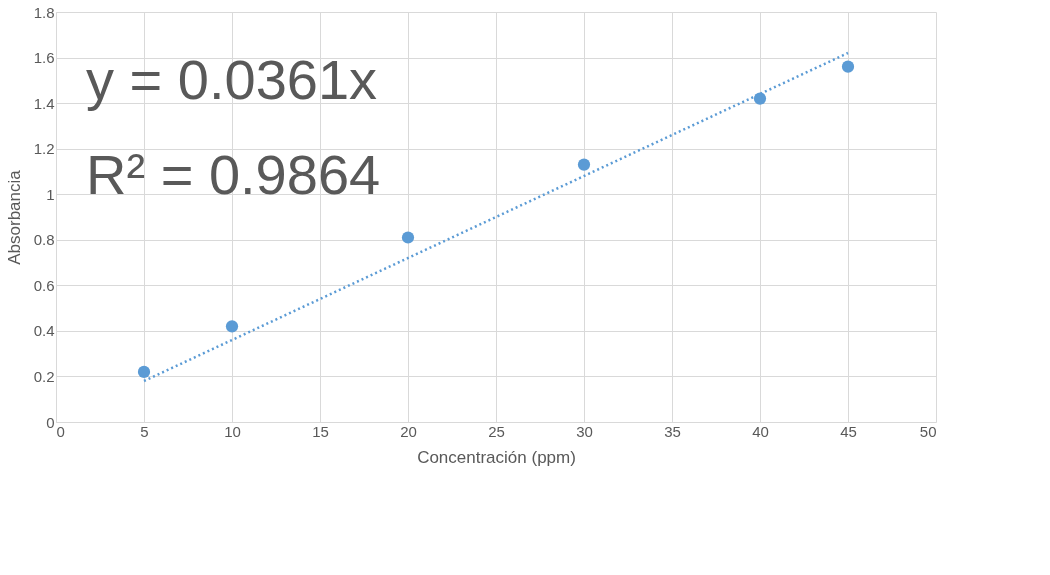 The image size is (1050, 575). What do you see at coordinates (232, 79) in the screenshot?
I see `annotation: y = 0.0361x` at bounding box center [232, 79].